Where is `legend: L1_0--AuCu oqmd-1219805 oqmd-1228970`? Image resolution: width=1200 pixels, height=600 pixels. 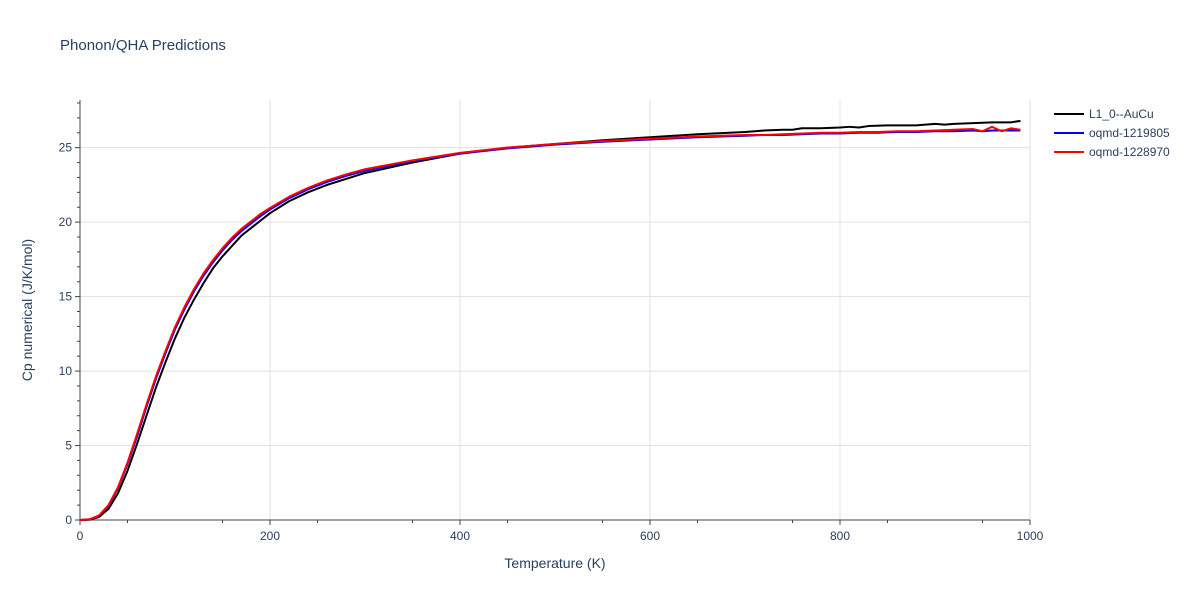
legend: L1_0--AuCu oqmd-1219805 oqmd-1228970 is located at coordinates (1112, 133).